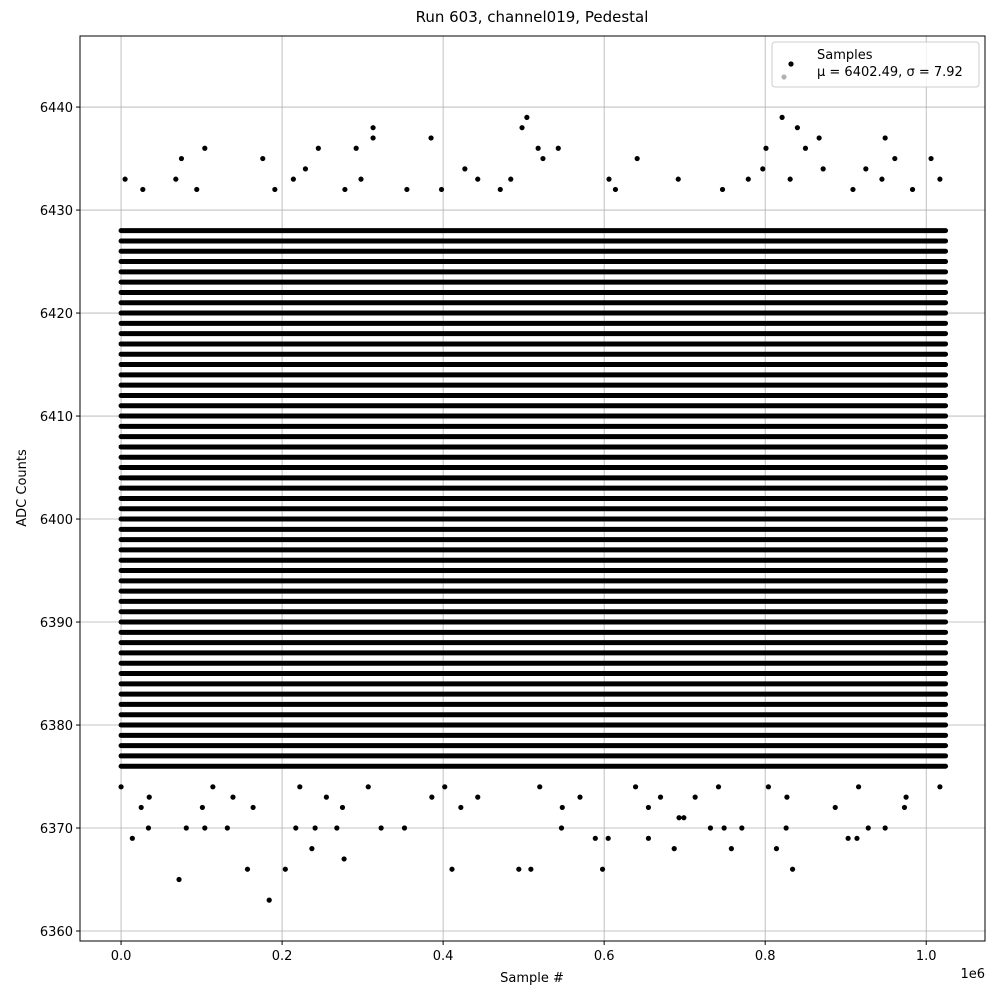 The image size is (1000, 1000). Describe the element at coordinates (56, 520) in the screenshot. I see `y-tick-label: 6400` at that location.